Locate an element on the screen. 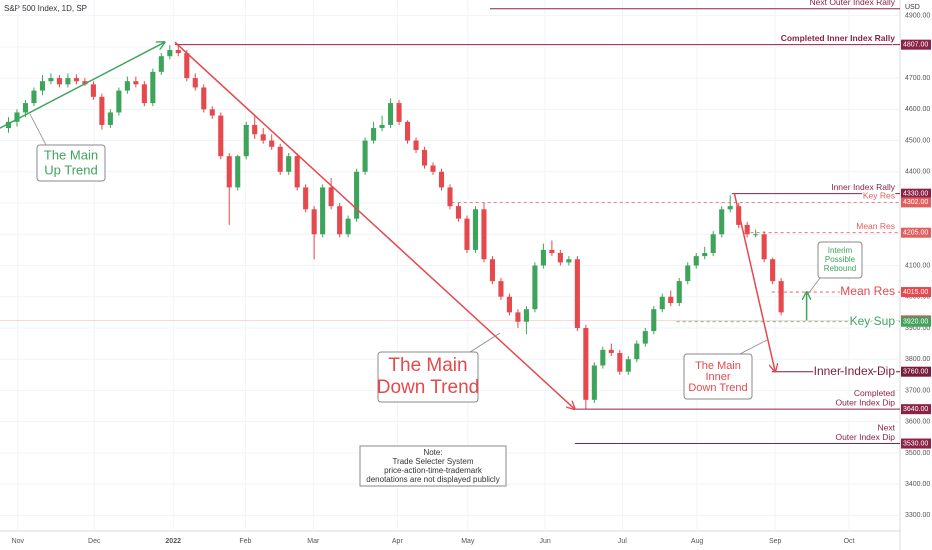  note-text: Trade Selecter System is located at coordinates (432, 461).